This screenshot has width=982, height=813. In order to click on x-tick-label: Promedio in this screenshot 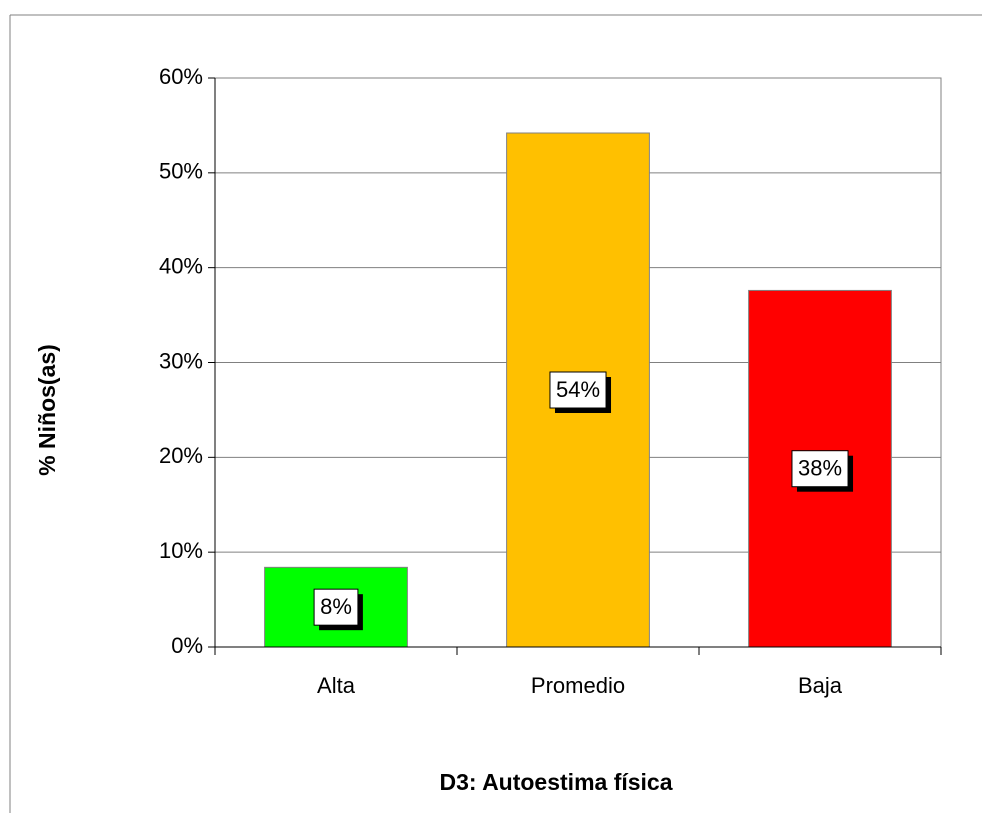, I will do `click(578, 685)`.